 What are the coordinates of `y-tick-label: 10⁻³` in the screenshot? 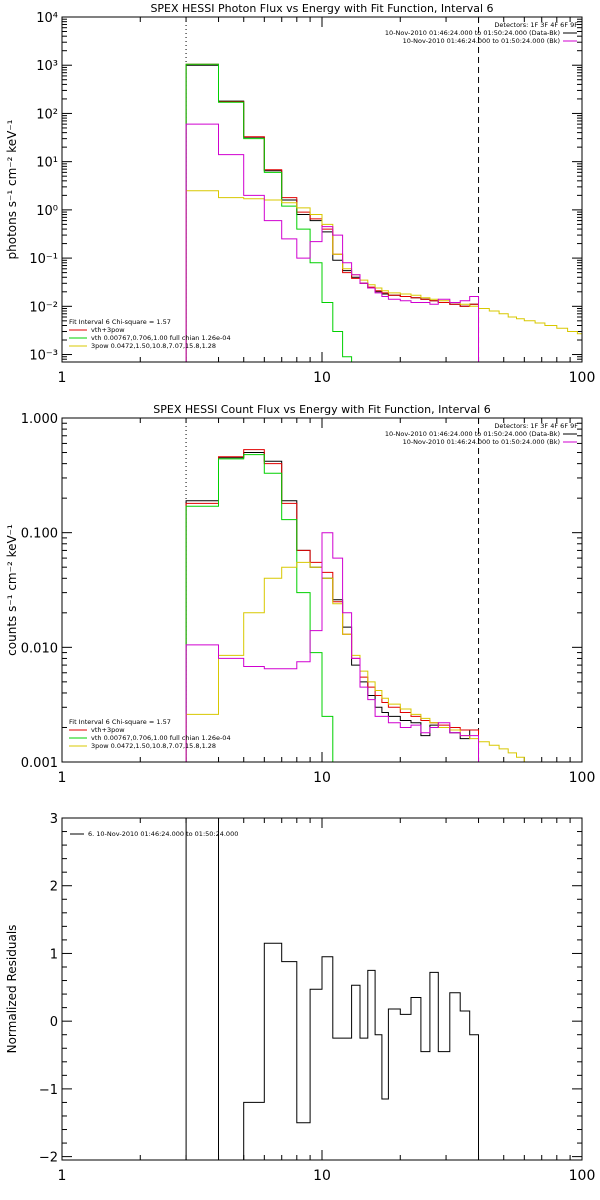 It's located at (43, 356).